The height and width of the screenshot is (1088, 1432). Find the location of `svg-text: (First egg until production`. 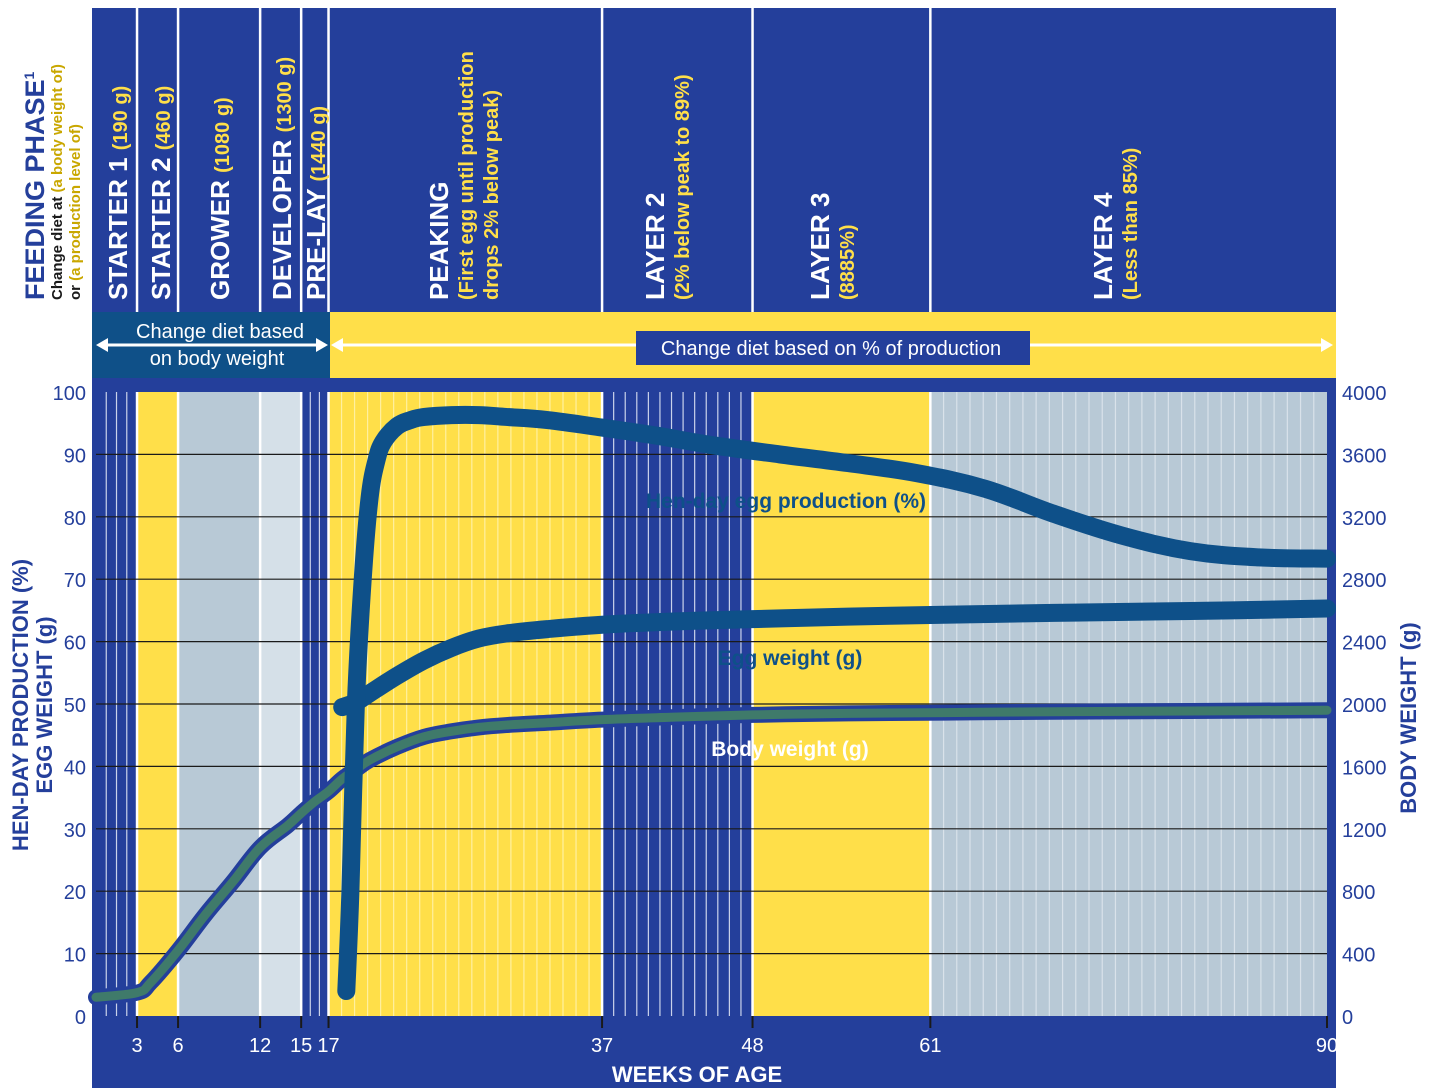

svg-text: (First egg until production is located at coordinates (467, 175).